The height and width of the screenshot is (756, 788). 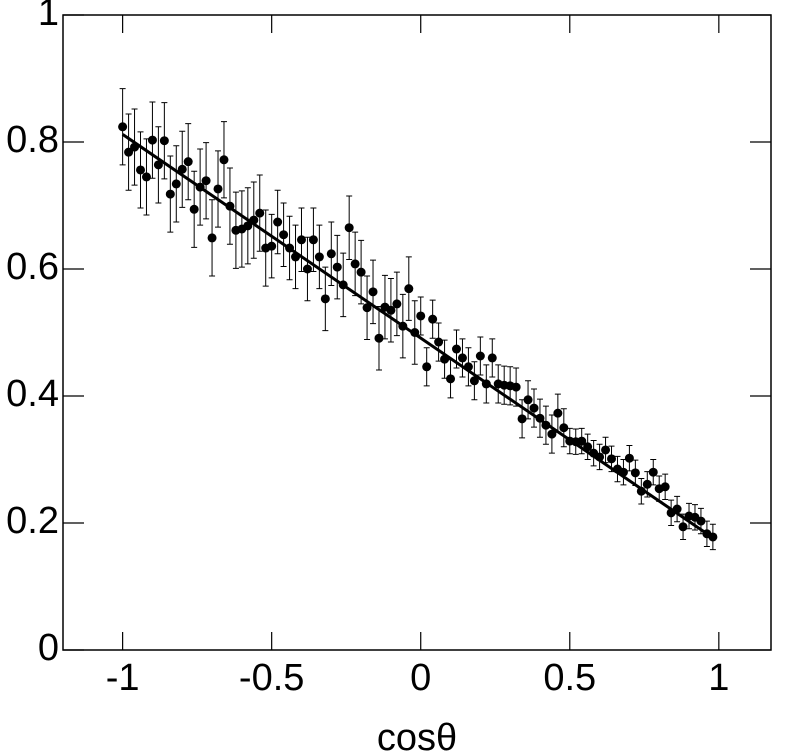 I want to click on x-tick-label: 1, so click(x=718, y=678).